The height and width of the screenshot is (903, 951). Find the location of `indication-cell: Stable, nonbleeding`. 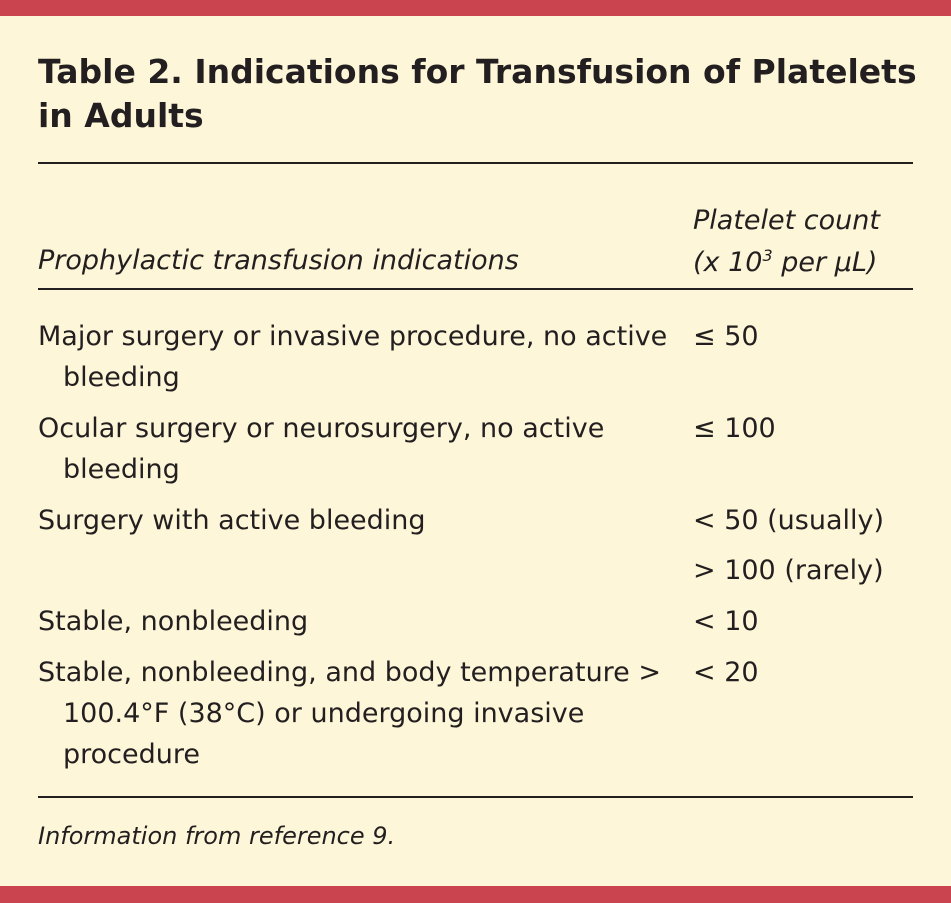

indication-cell: Stable, nonbleeding is located at coordinates (173, 621).